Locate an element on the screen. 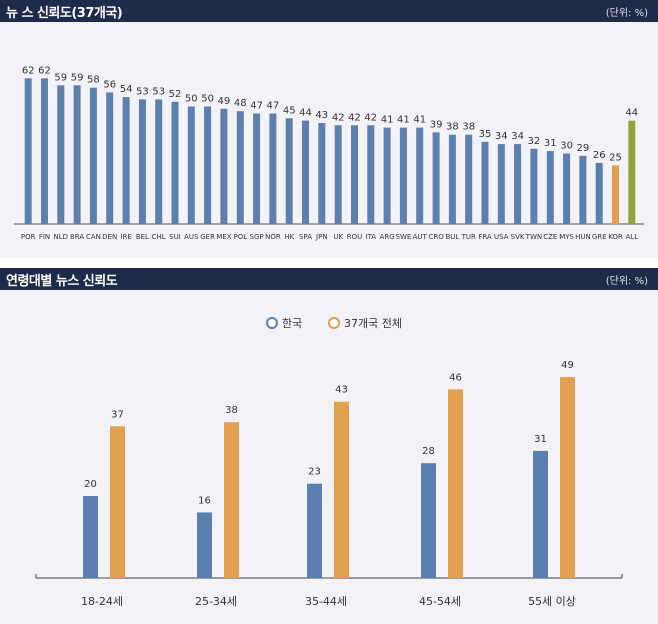 The height and width of the screenshot is (624, 658). bar-jpn is located at coordinates (322, 173).